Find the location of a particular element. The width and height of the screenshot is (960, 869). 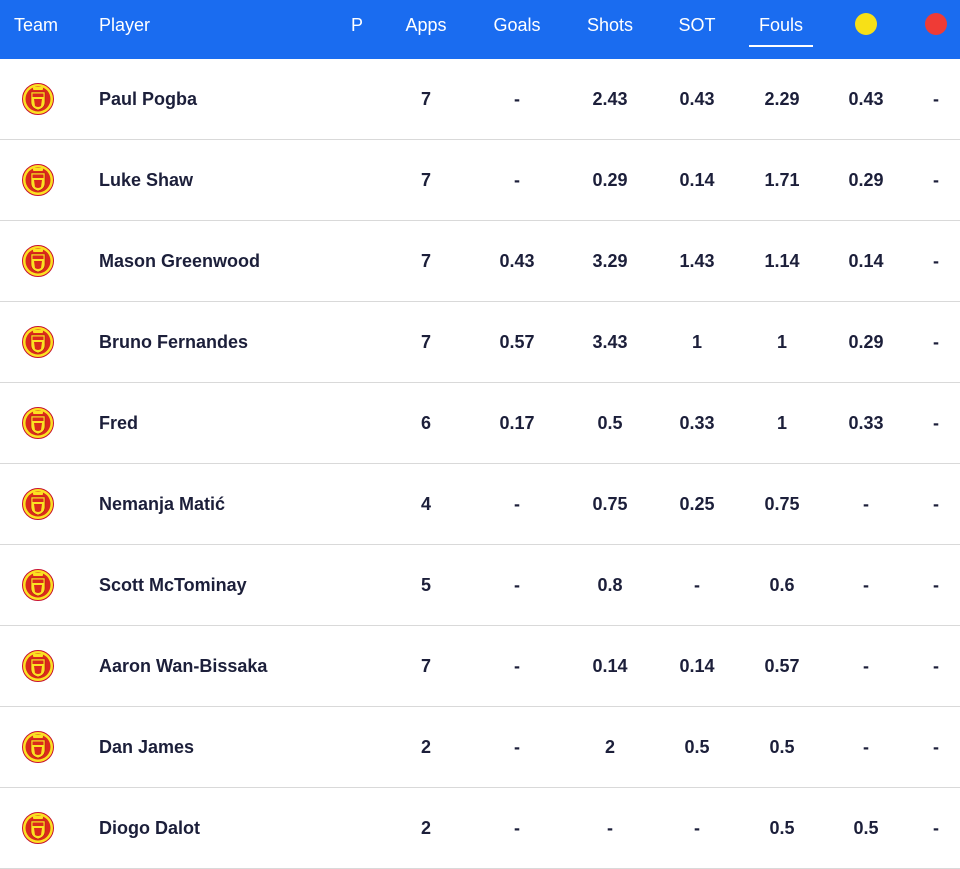

column-header-team: Team is located at coordinates (36, 25).